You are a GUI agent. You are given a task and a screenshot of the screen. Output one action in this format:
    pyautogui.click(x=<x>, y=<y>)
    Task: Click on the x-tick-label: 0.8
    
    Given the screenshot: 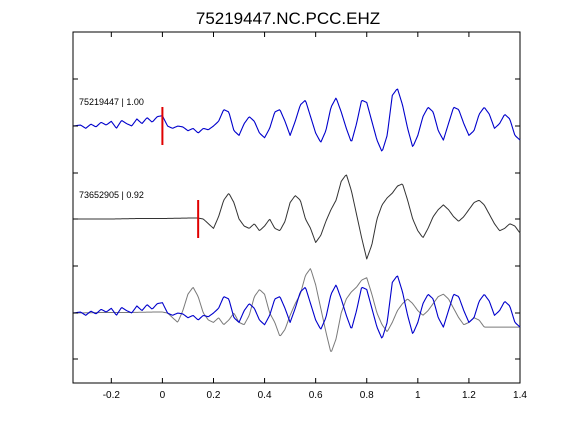 What is the action you would take?
    pyautogui.click(x=367, y=395)
    